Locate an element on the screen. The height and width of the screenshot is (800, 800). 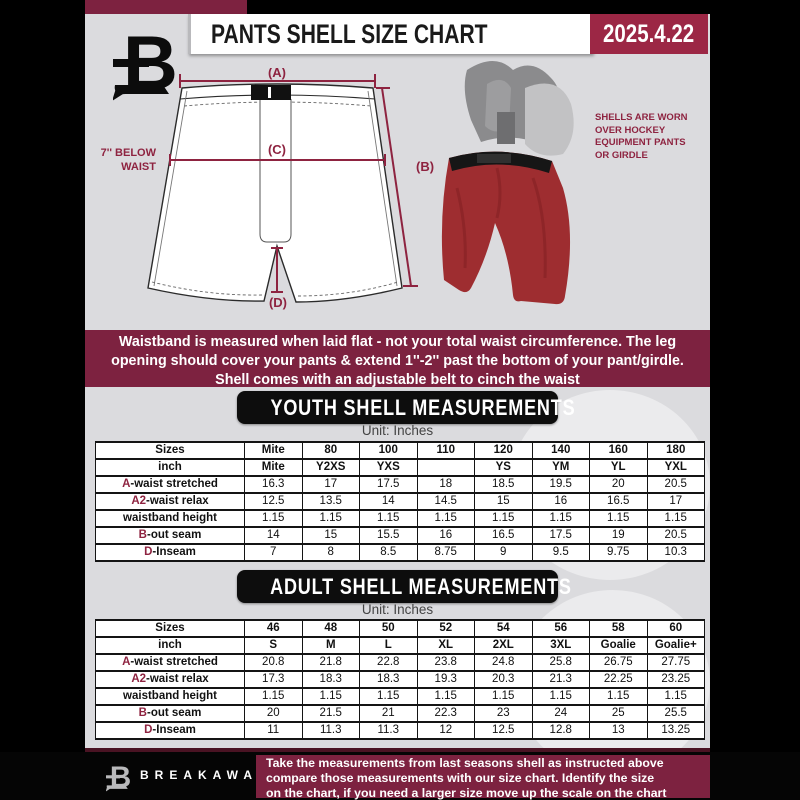
cell-value: 8.5 is located at coordinates (388, 552).